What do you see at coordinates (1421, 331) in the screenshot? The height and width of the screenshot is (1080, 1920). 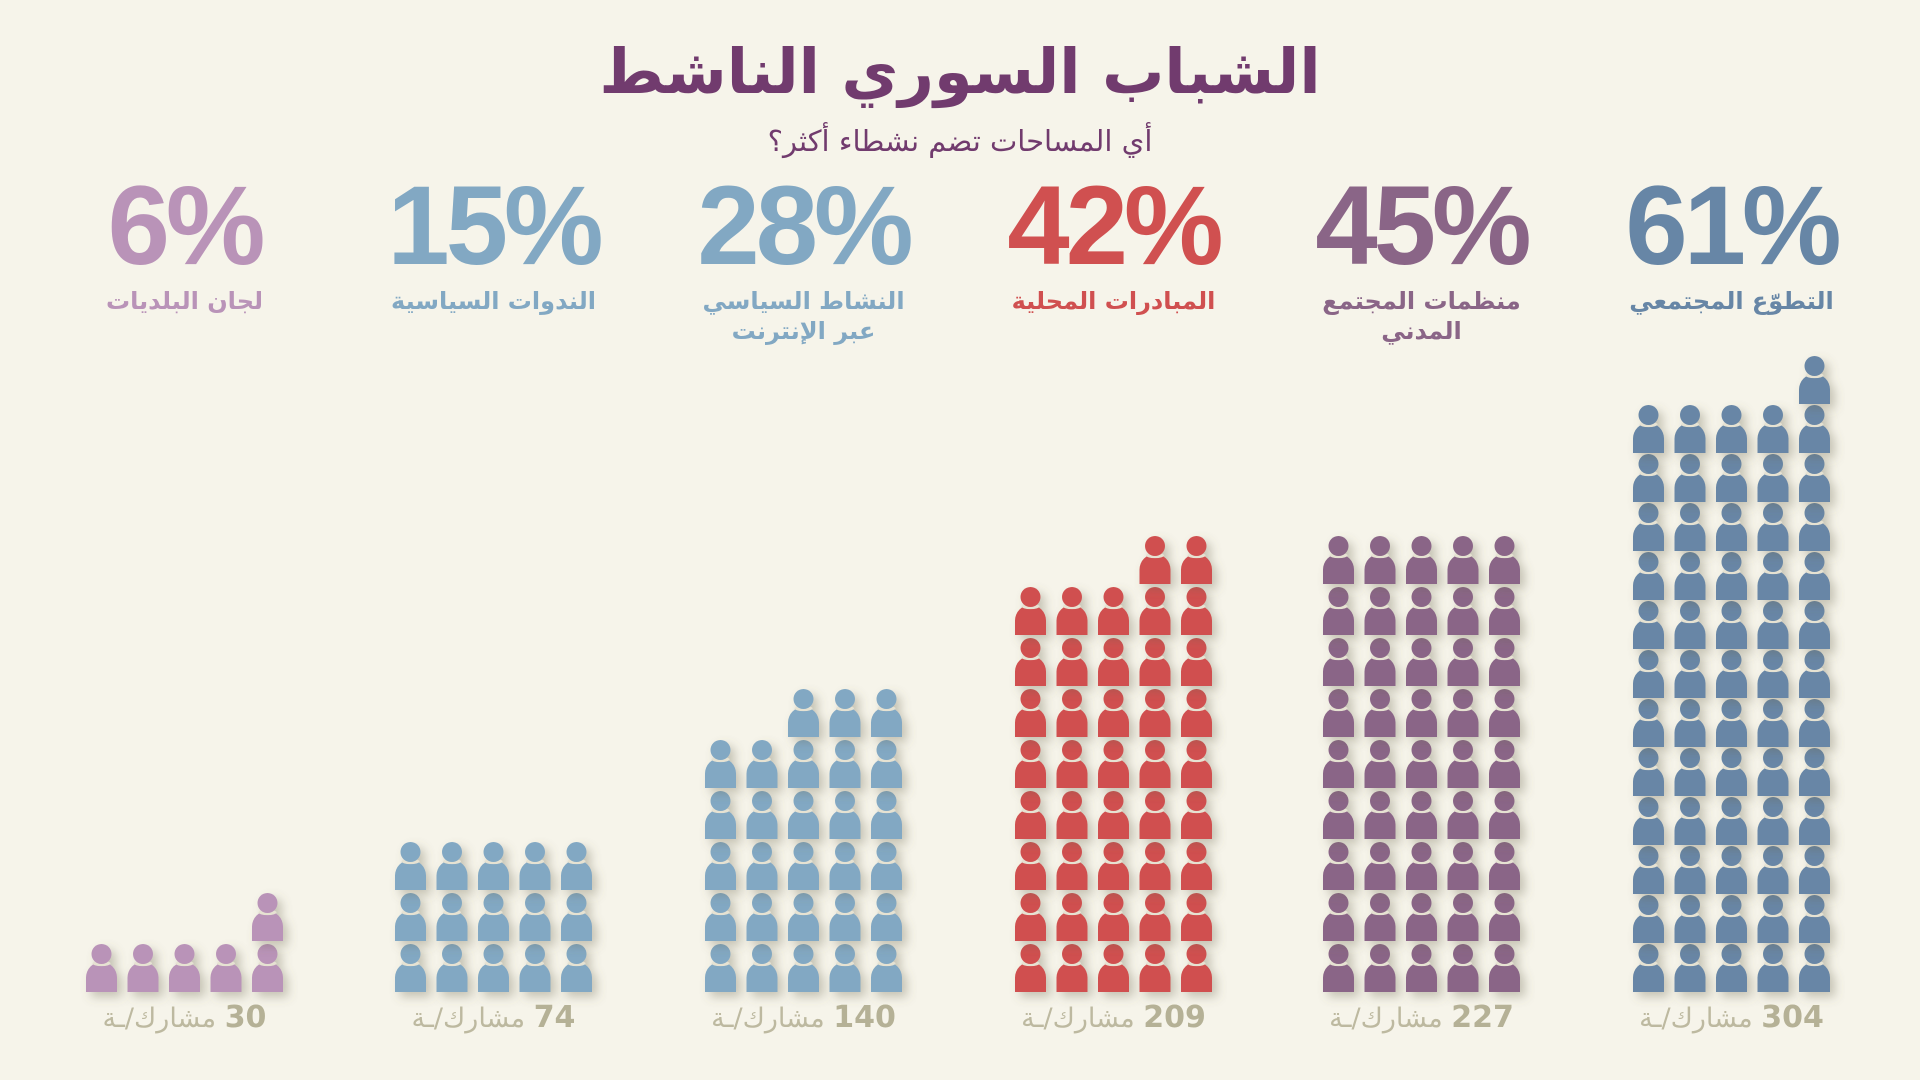 I see `category-label-line: المدني` at bounding box center [1421, 331].